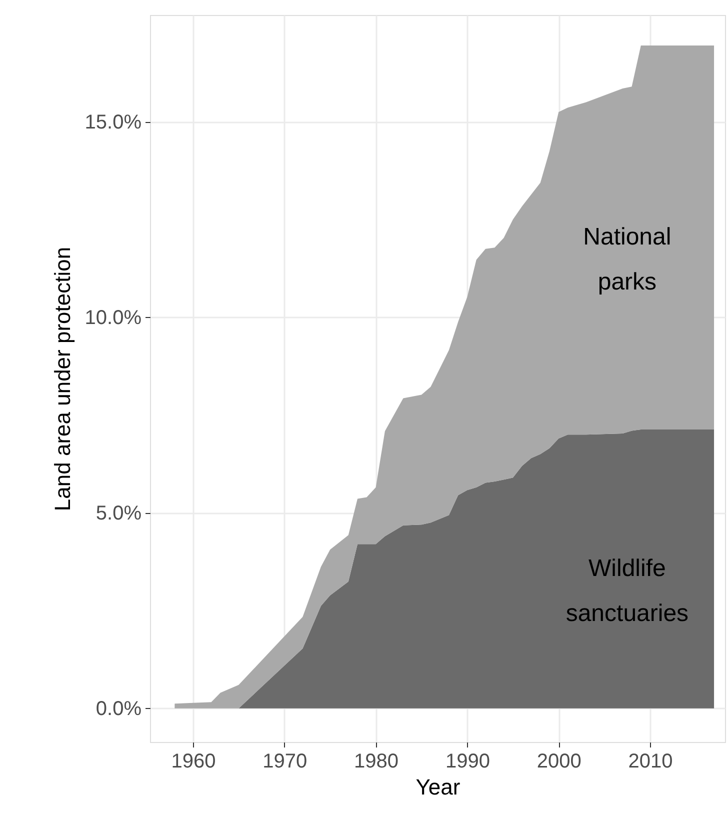 This screenshot has height=819, width=727. I want to click on y-tick-label: 15.0%, so click(113, 122).